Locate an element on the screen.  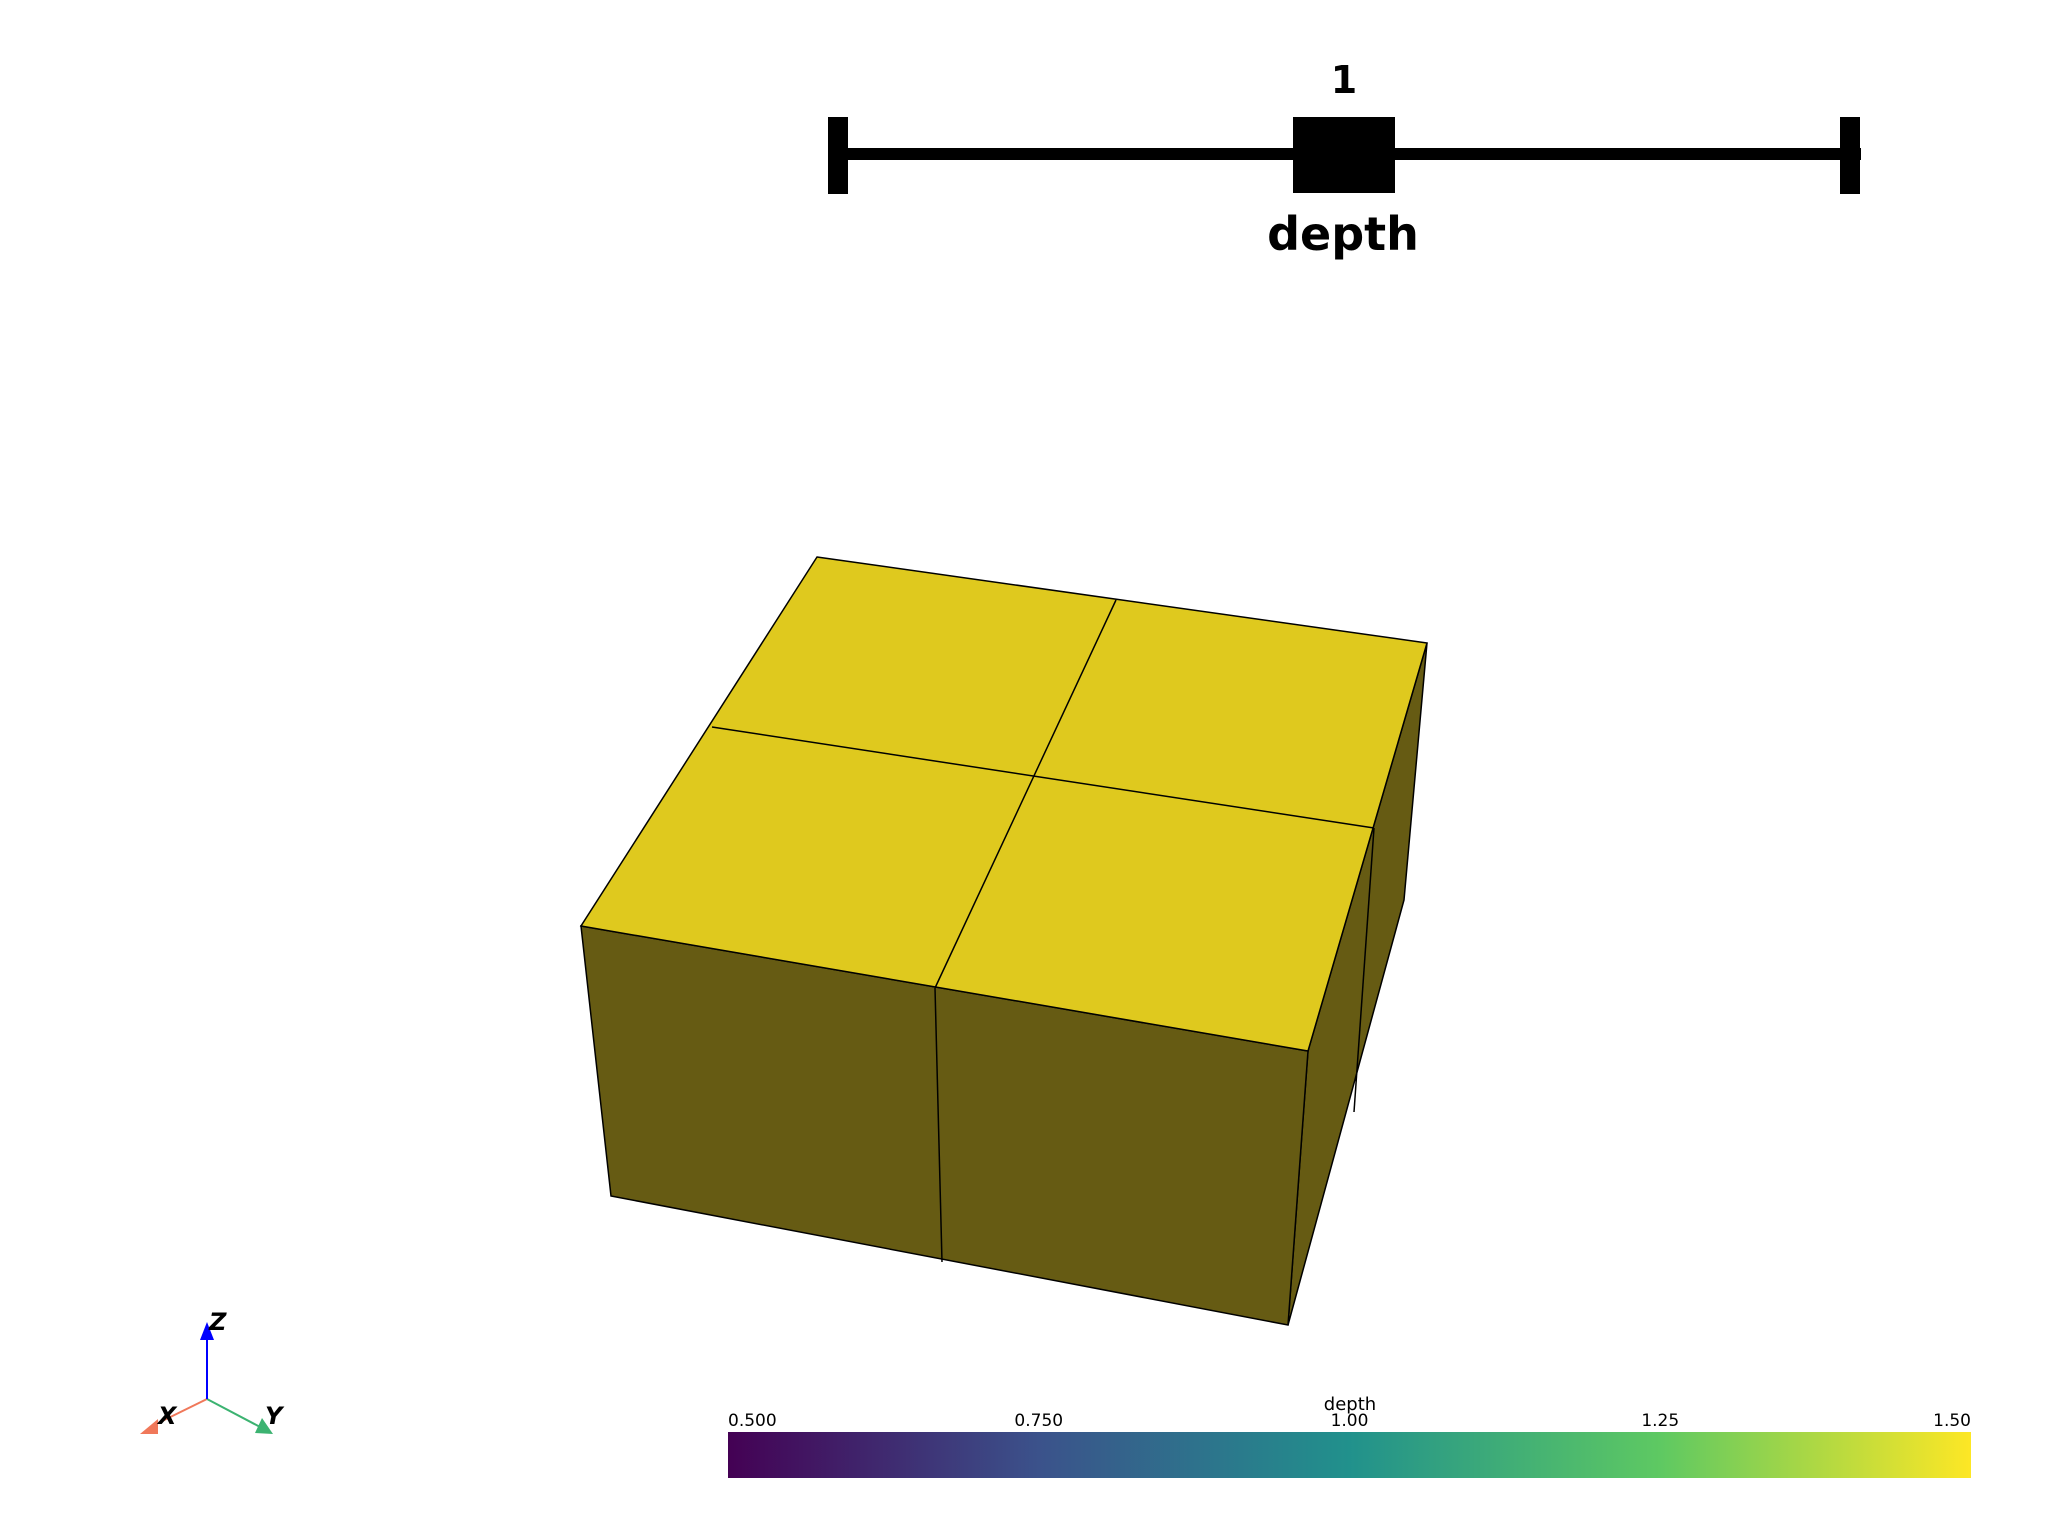
slider-left-cap is located at coordinates (838, 155).